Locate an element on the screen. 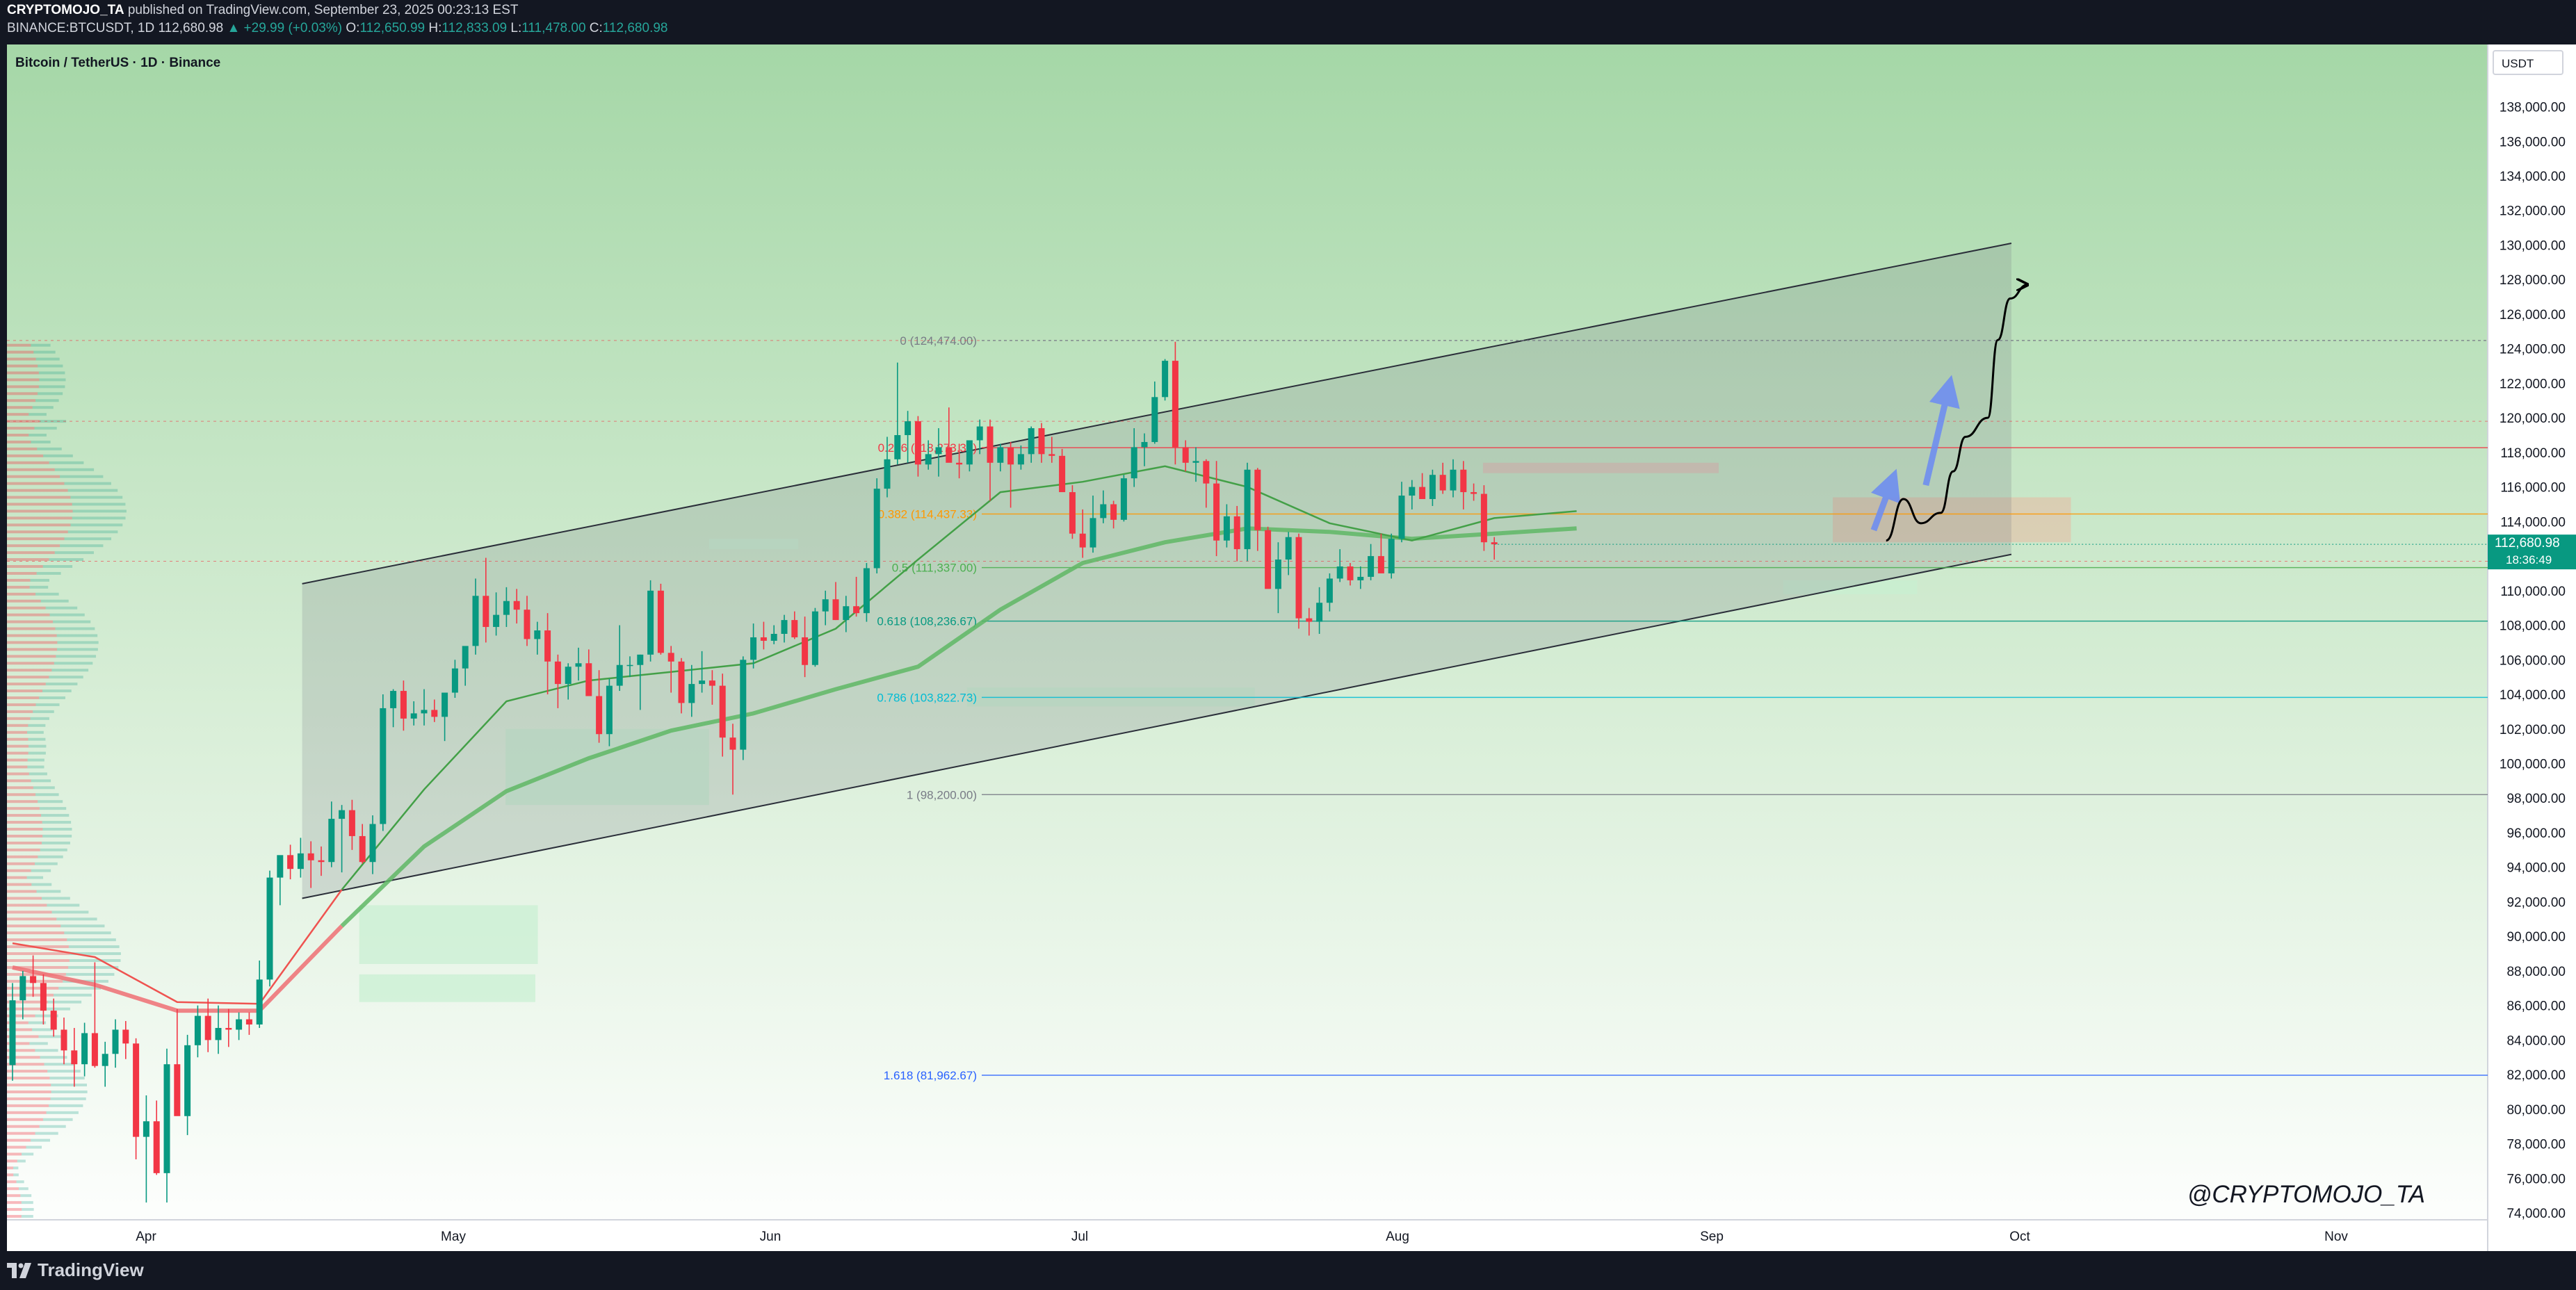 The height and width of the screenshot is (1290, 2576). publisher-name: CRYPTOMOJO_TA is located at coordinates (65, 10).